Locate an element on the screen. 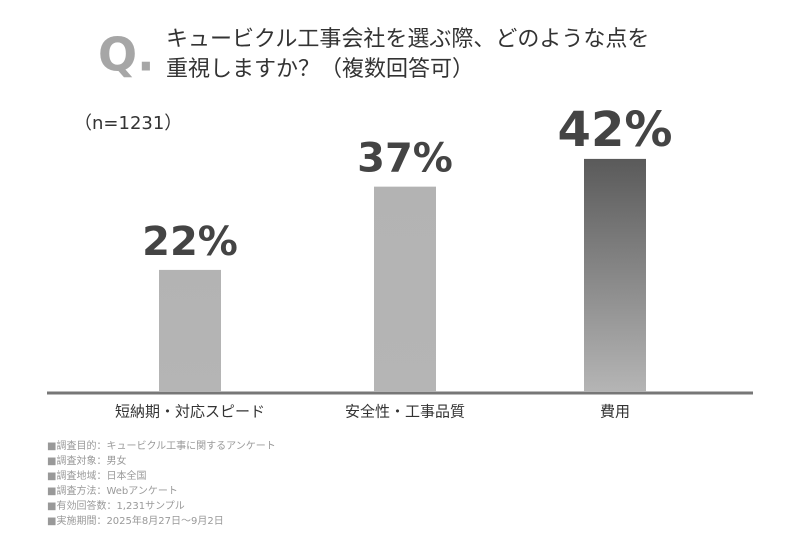 The width and height of the screenshot is (800, 550). chart-title: キュービクル工事会社を選ぶ際、どのような点を is located at coordinates (407, 39).